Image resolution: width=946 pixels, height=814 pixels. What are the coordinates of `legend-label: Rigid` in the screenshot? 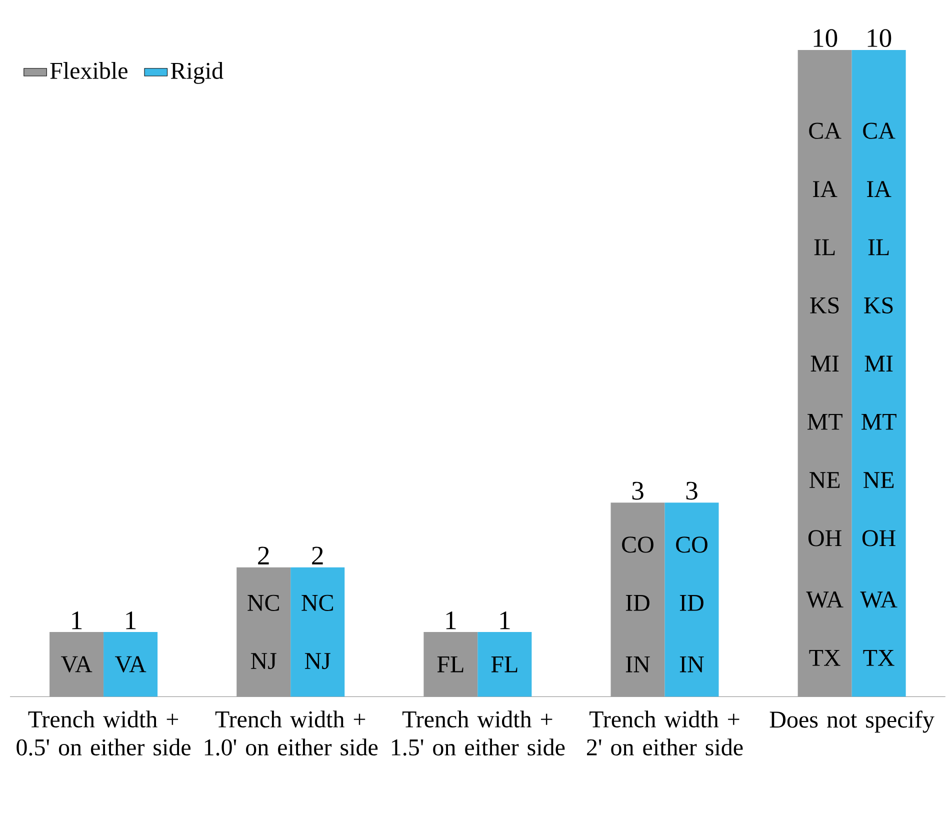 It's located at (197, 73).